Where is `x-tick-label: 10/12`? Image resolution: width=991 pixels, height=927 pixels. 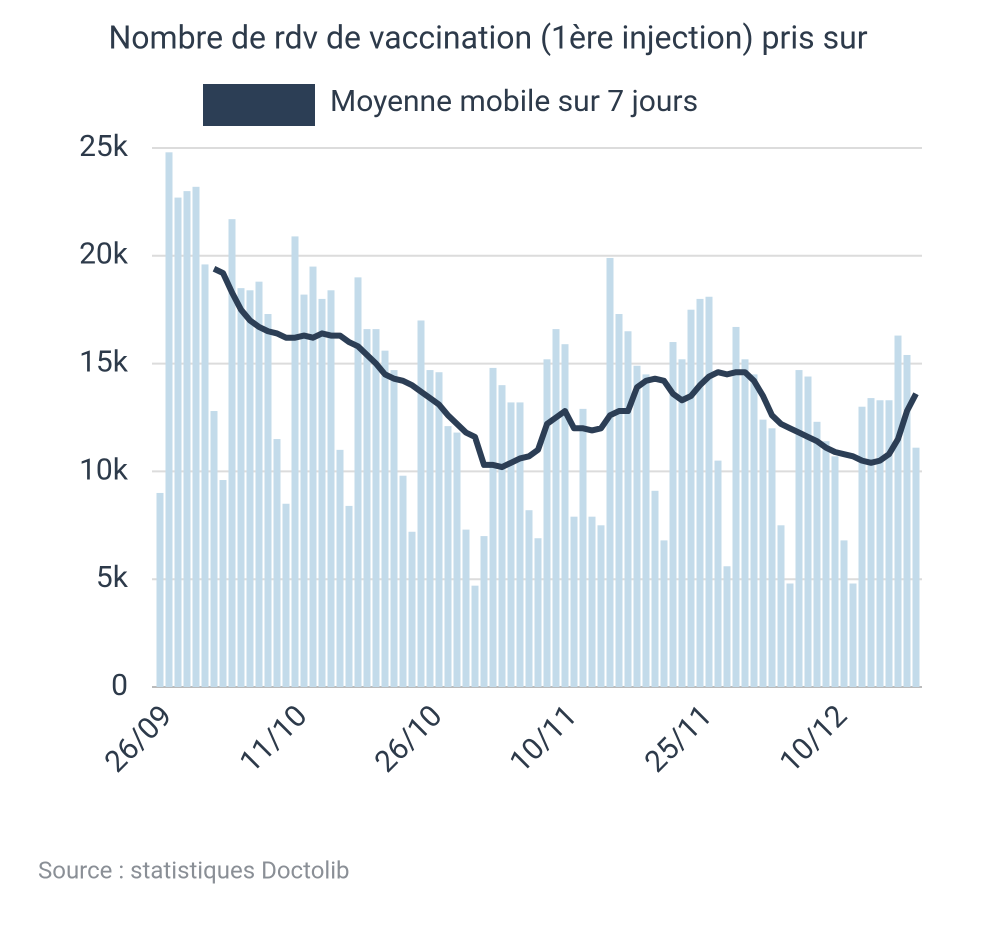 x-tick-label: 10/12 is located at coordinates (813, 739).